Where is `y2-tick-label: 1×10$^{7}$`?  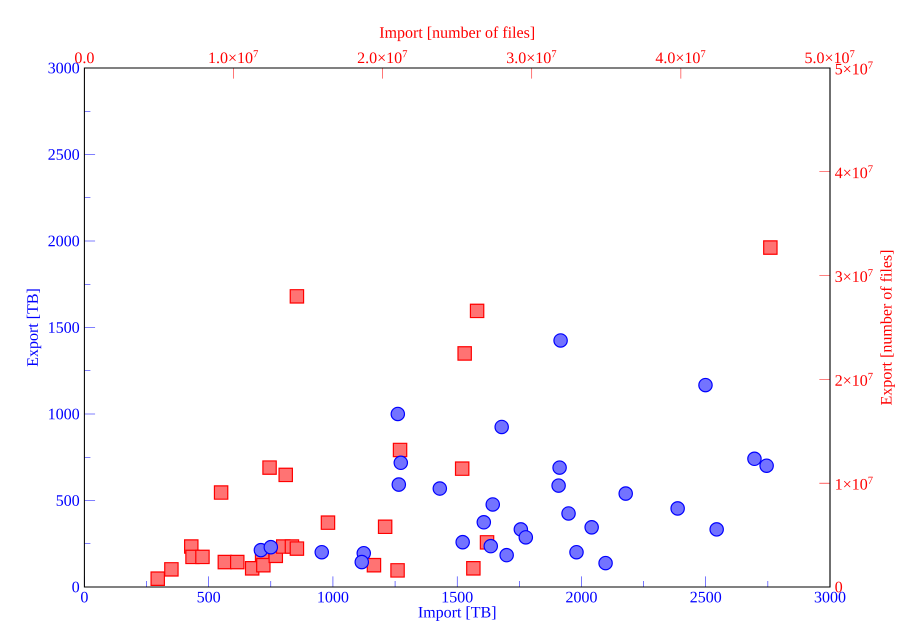 y2-tick-label: 1×10$^{7}$ is located at coordinates (854, 483).